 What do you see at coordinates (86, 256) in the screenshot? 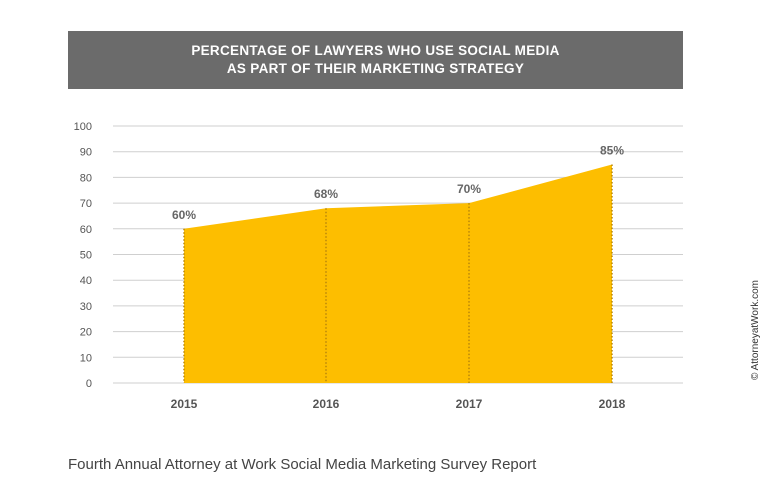
I see `y-tick-label-50: 50` at bounding box center [86, 256].